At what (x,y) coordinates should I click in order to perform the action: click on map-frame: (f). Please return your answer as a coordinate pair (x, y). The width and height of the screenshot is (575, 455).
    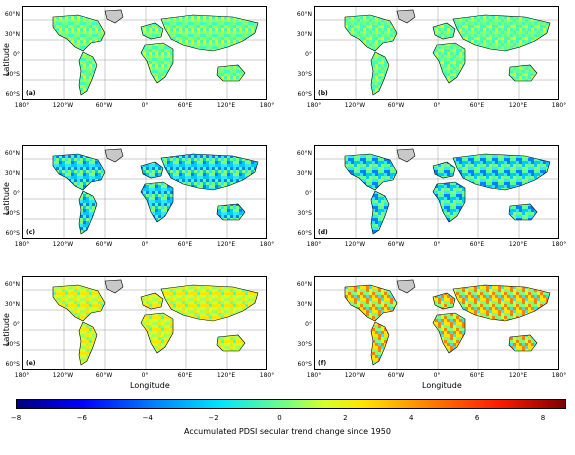
    Looking at the image, I should click on (436, 323).